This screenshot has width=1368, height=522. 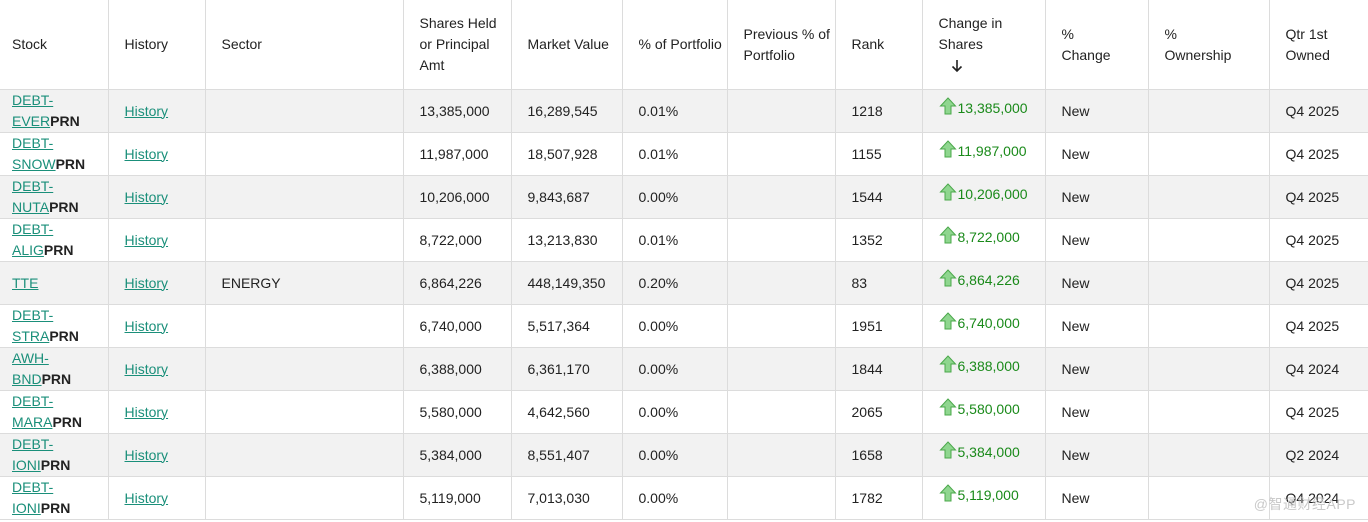 I want to click on col-pct-portfolio: % of Portfolio, so click(x=675, y=45).